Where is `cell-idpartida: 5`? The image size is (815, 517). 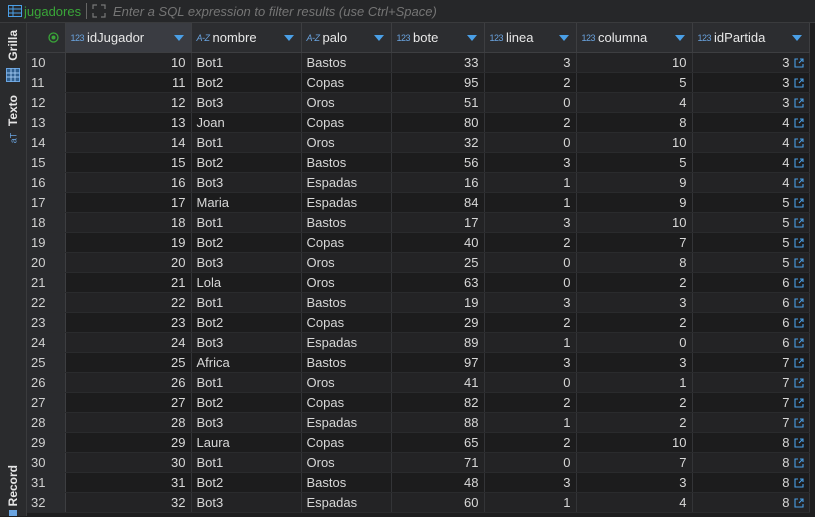
cell-idpartida: 5 is located at coordinates (751, 242).